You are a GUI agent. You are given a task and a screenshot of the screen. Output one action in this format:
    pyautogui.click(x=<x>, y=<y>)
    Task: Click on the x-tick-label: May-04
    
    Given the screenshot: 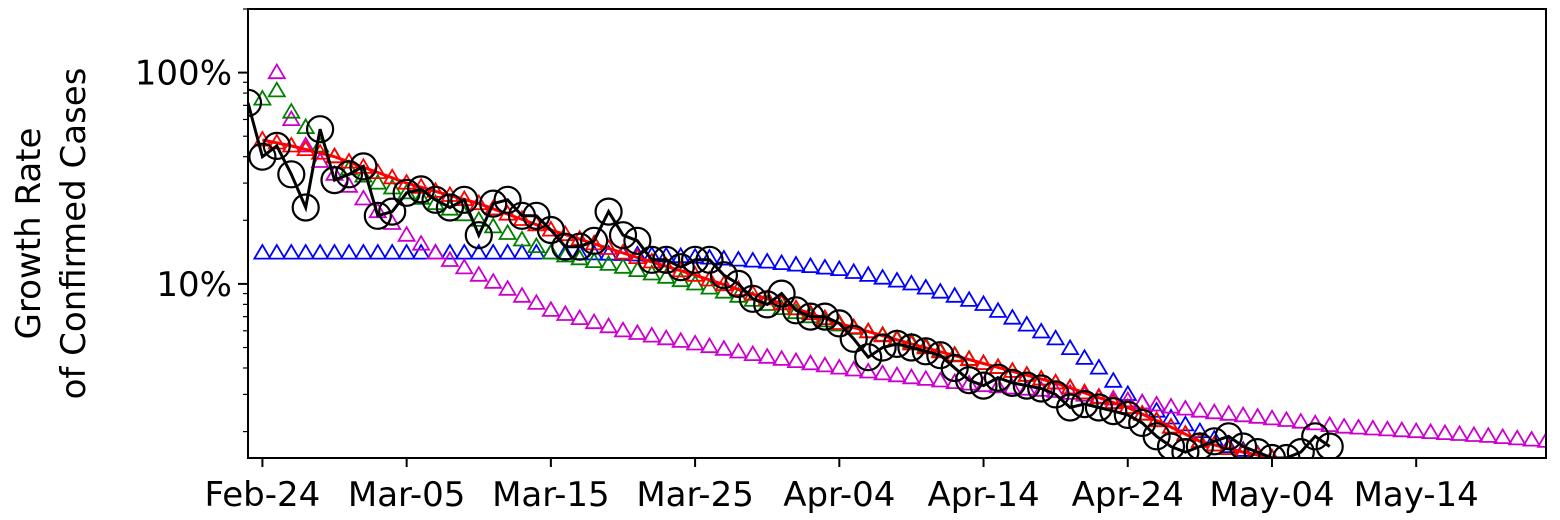 What is the action you would take?
    pyautogui.click(x=1271, y=495)
    